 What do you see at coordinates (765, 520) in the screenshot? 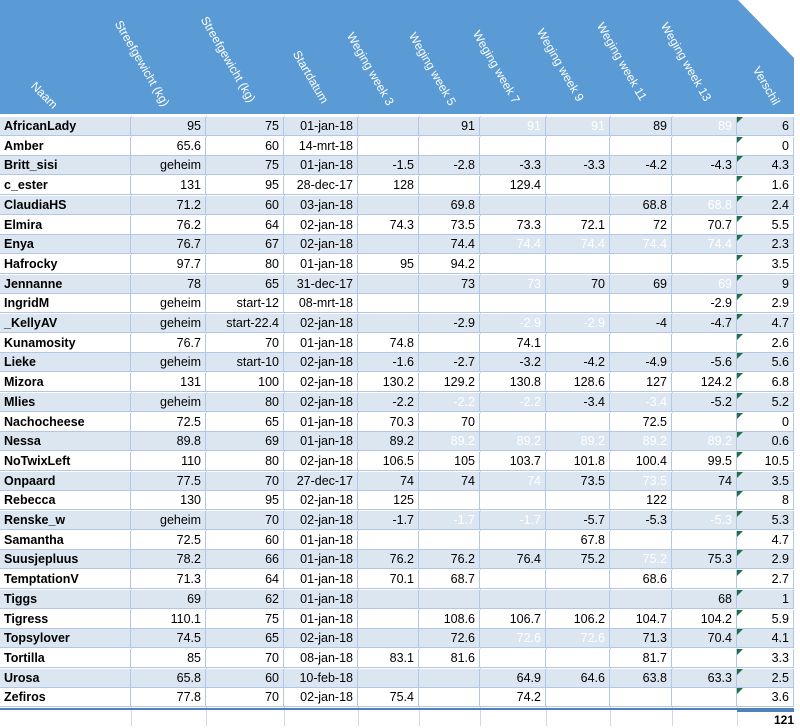
I see `cell-verschil: 5.3` at bounding box center [765, 520].